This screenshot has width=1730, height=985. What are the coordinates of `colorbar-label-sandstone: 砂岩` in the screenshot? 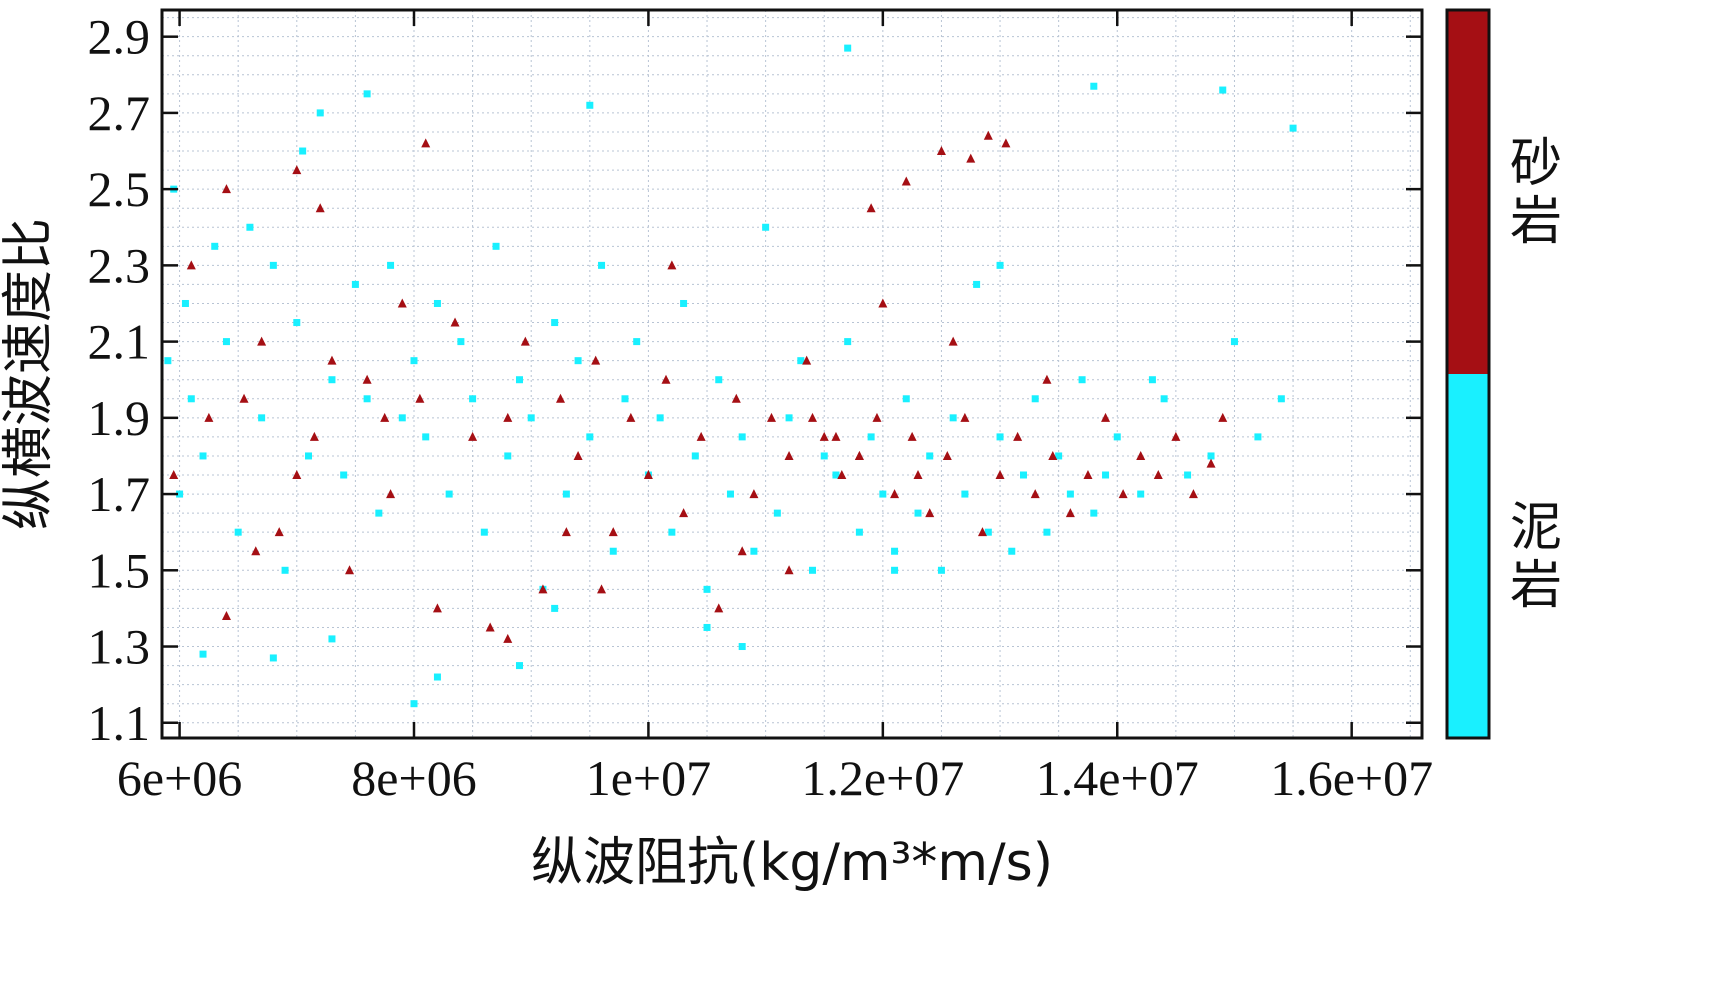 It's located at (1536, 193).